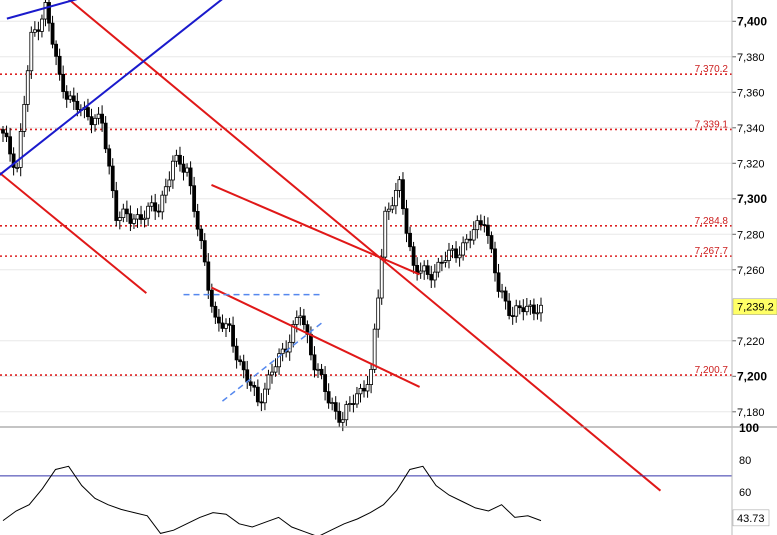 Image resolution: width=777 pixels, height=535 pixels. Describe the element at coordinates (366, 476) in the screenshot. I see `indicator-grid` at that location.